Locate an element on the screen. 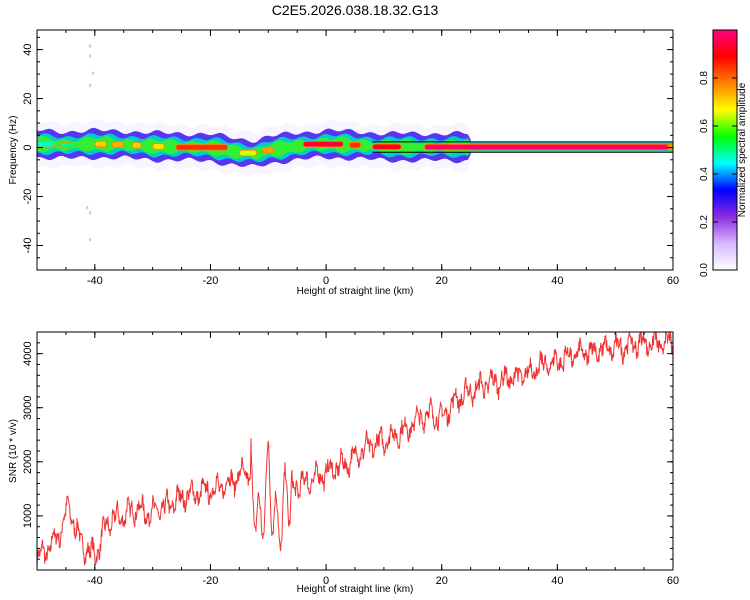  figure-title: C2E5.2026.038.18.32.G13 is located at coordinates (355, 10).